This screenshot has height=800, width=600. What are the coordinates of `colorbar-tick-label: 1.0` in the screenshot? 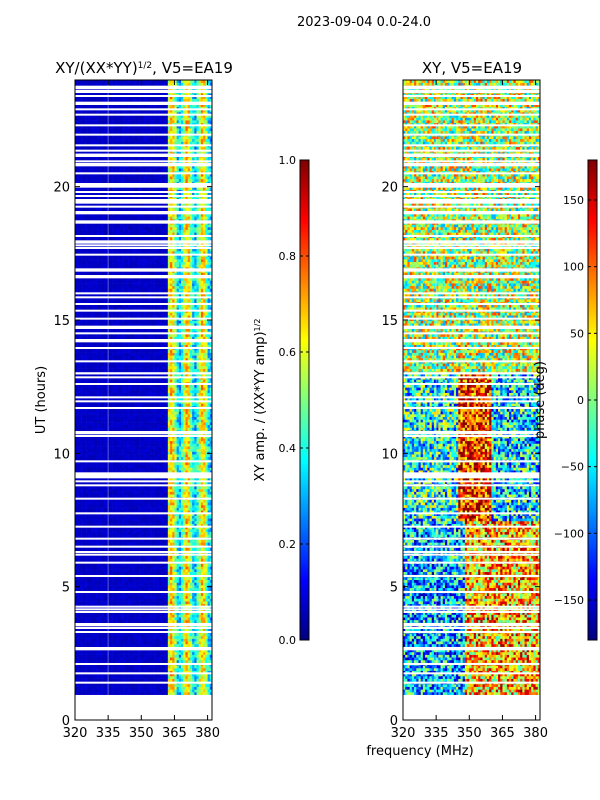 It's located at (288, 160).